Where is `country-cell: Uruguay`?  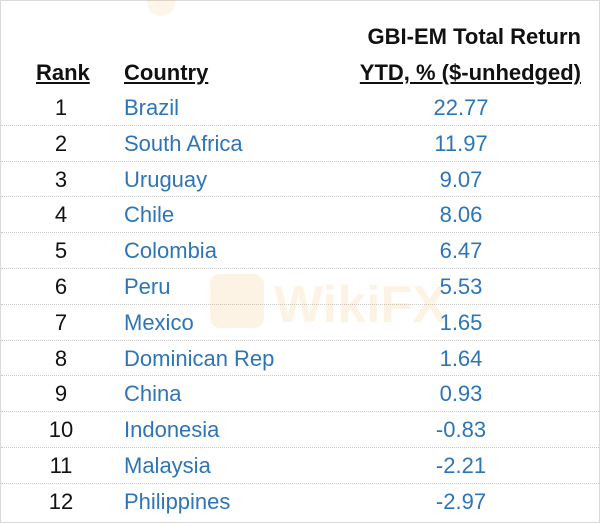 country-cell: Uruguay is located at coordinates (166, 179).